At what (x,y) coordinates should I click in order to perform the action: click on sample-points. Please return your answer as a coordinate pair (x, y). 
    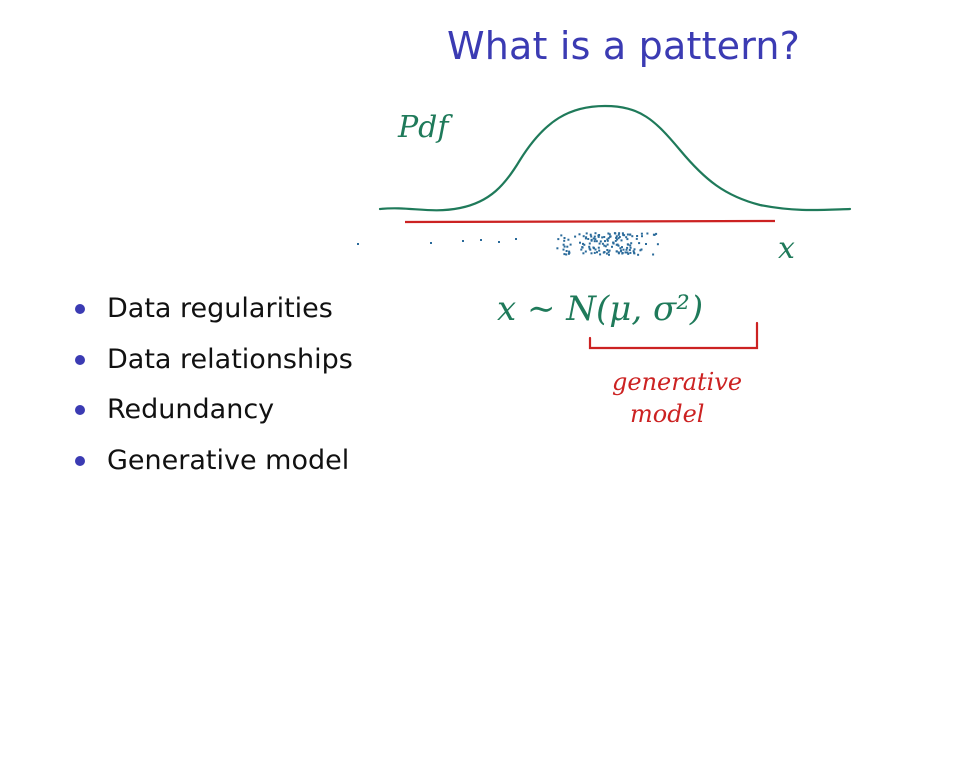
    Looking at the image, I should click on (508, 244).